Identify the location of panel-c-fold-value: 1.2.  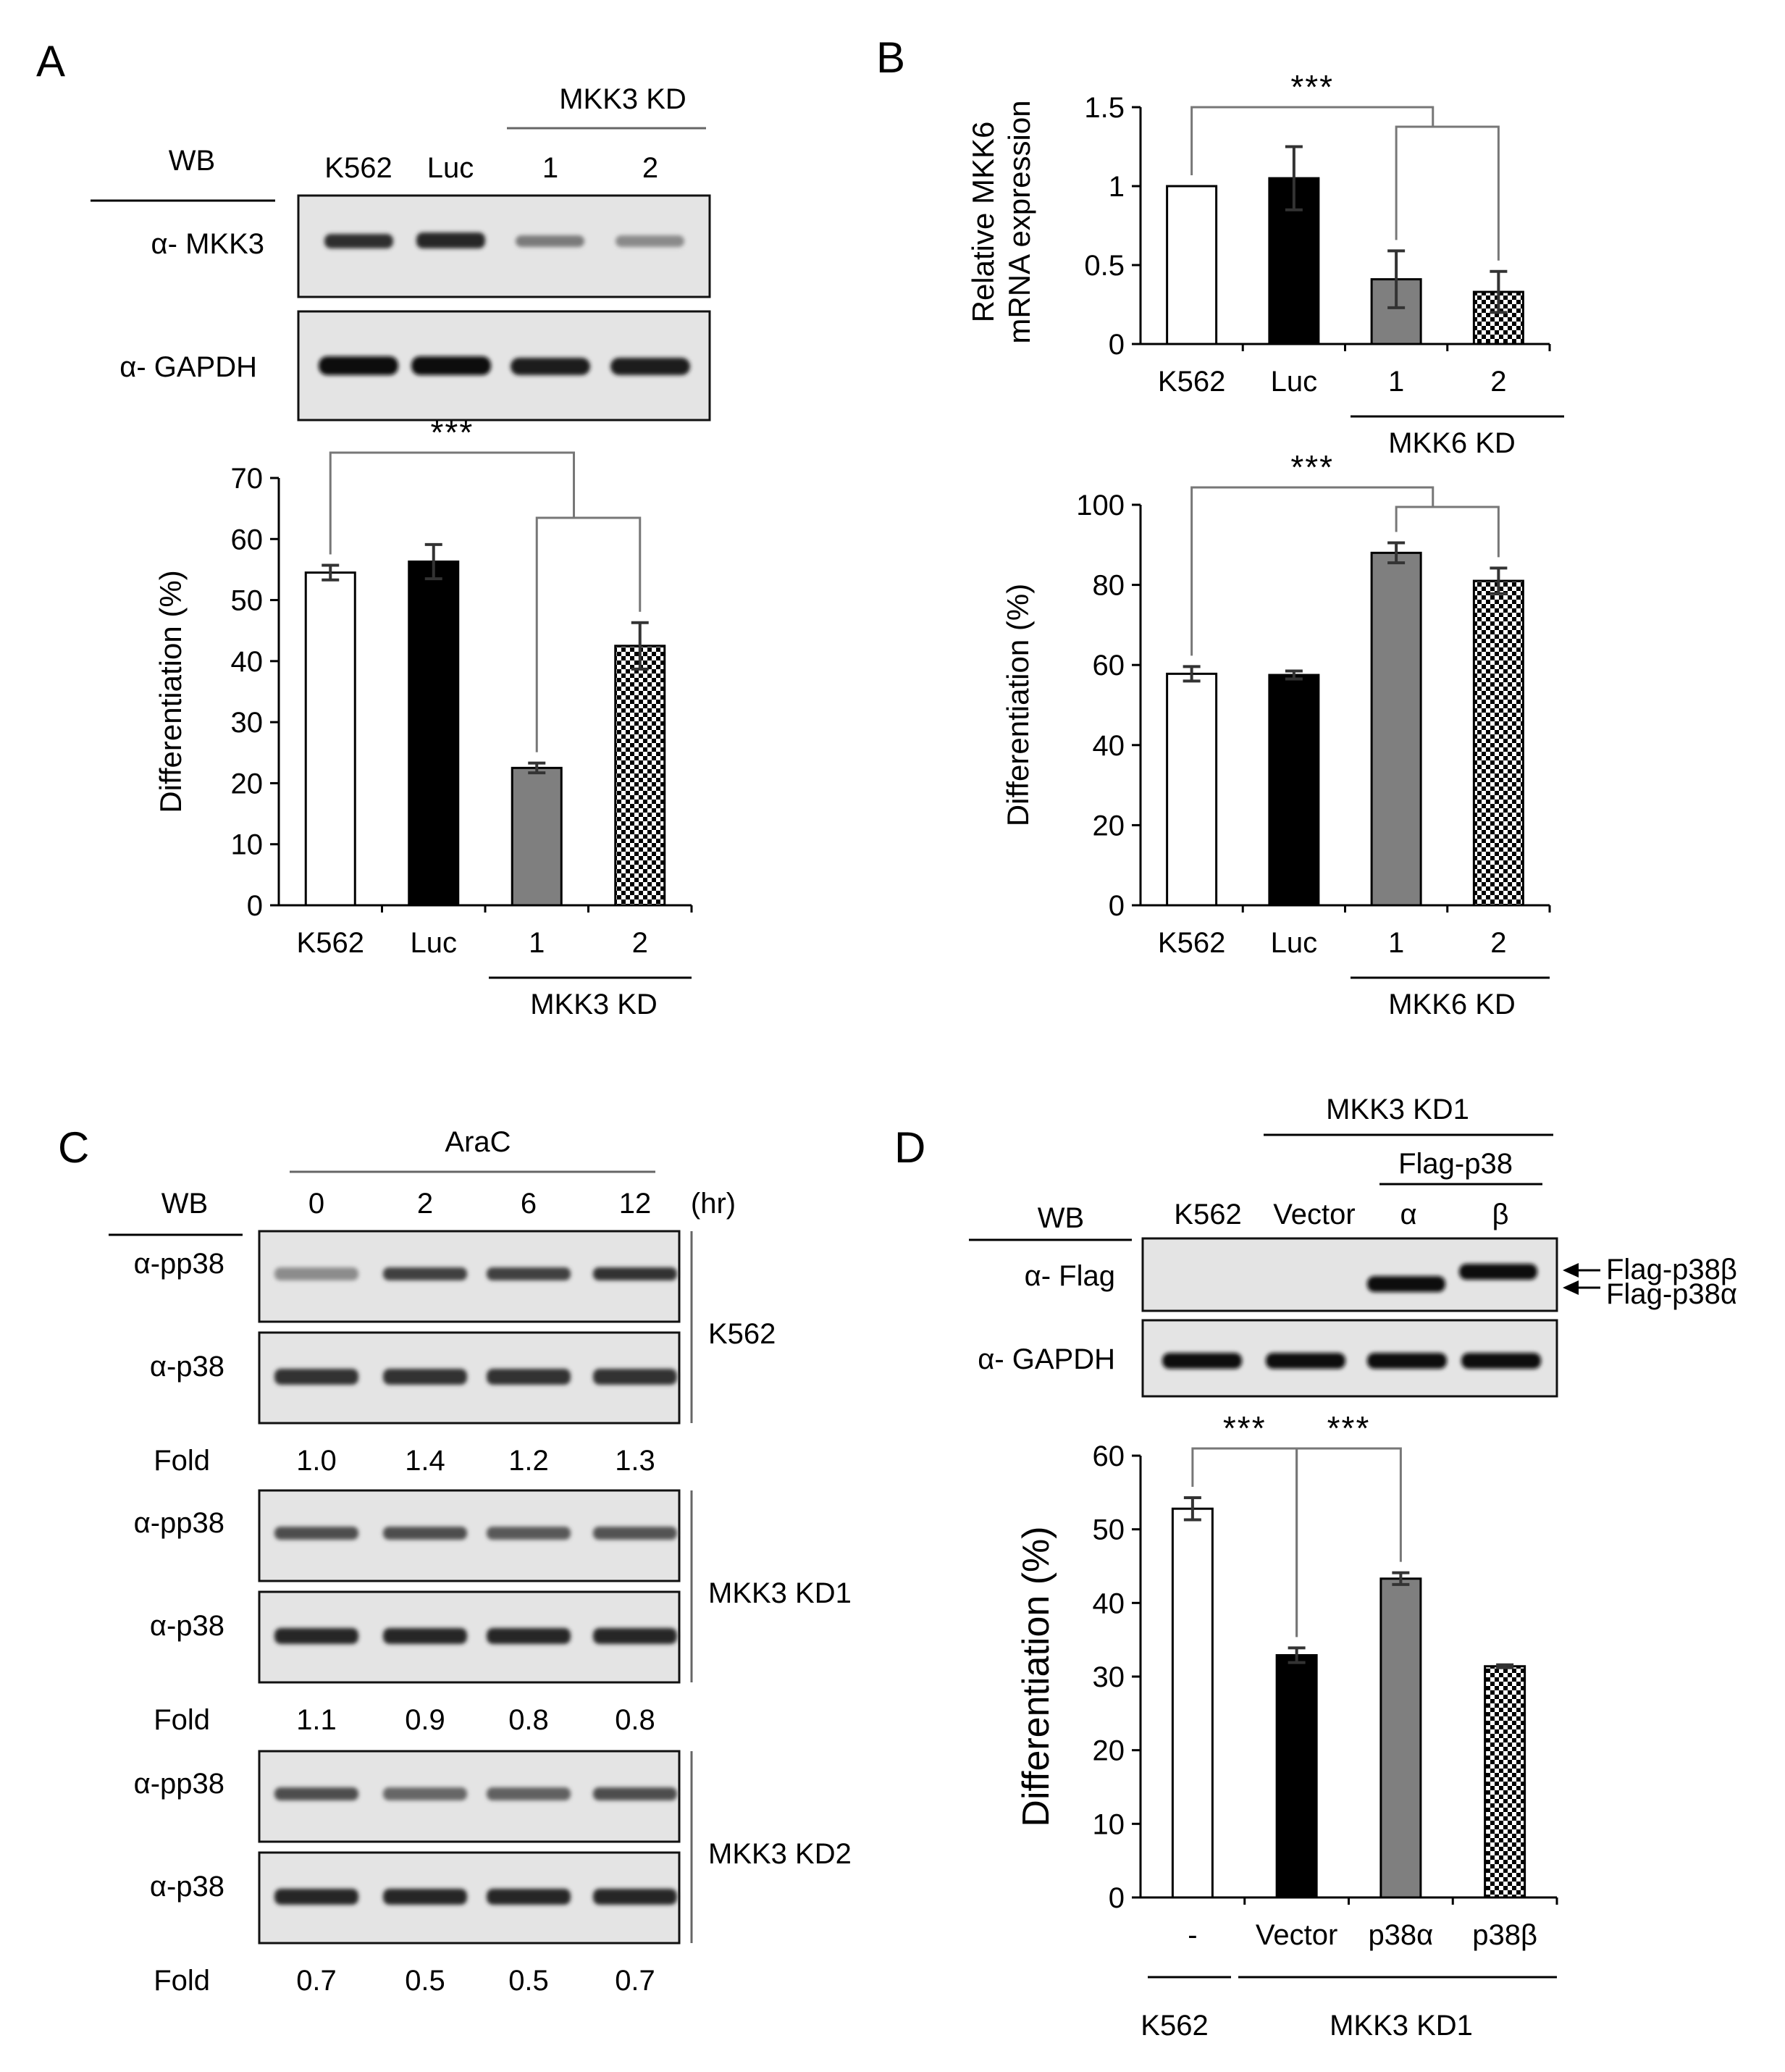
(528, 1461).